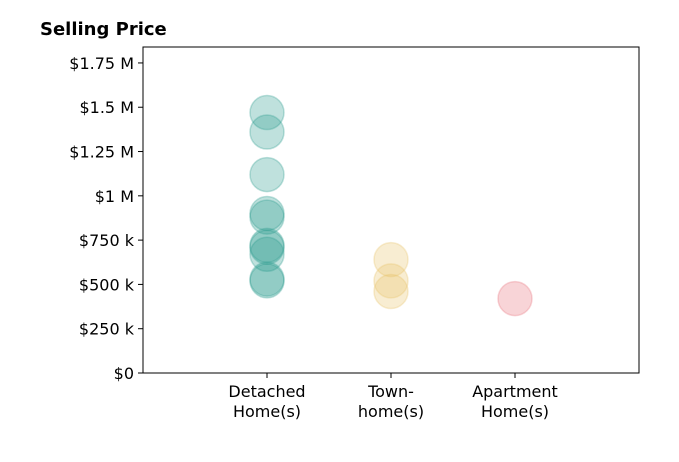 The image size is (679, 462). What do you see at coordinates (515, 401) in the screenshot?
I see `x-tick-label: Apartment Home(s)` at bounding box center [515, 401].